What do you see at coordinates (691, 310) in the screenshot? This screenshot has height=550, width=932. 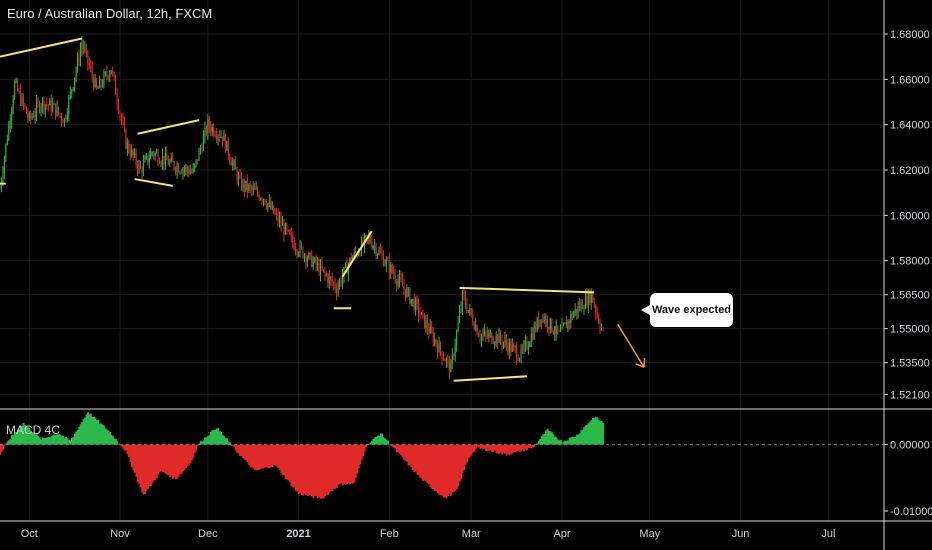 I see `annotation-text: Wave expected` at bounding box center [691, 310].